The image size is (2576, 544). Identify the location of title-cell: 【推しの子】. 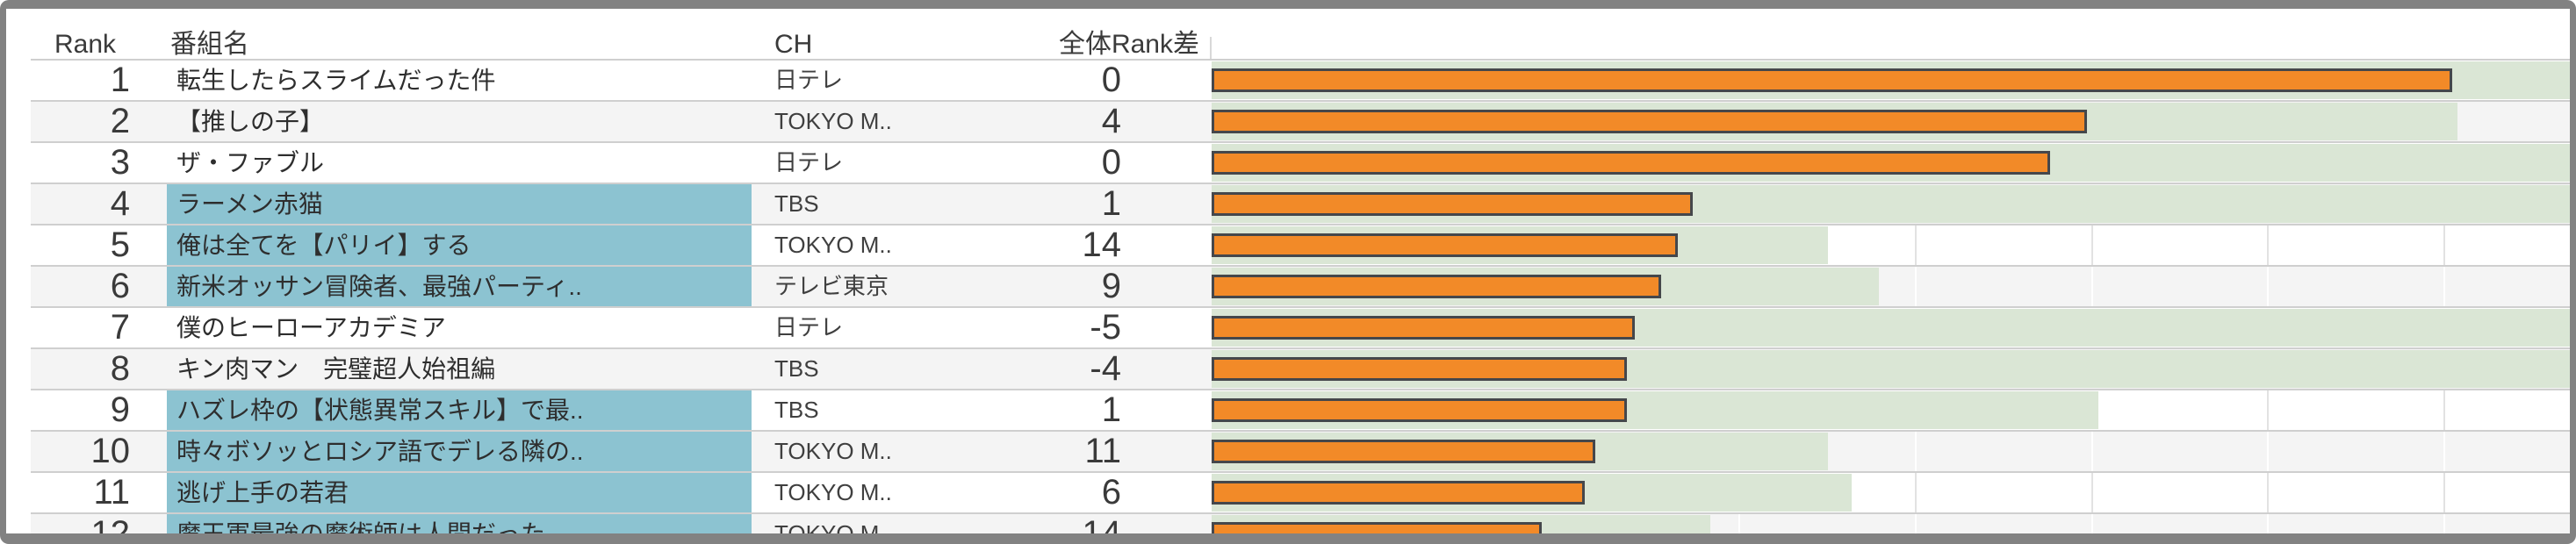
(250, 121).